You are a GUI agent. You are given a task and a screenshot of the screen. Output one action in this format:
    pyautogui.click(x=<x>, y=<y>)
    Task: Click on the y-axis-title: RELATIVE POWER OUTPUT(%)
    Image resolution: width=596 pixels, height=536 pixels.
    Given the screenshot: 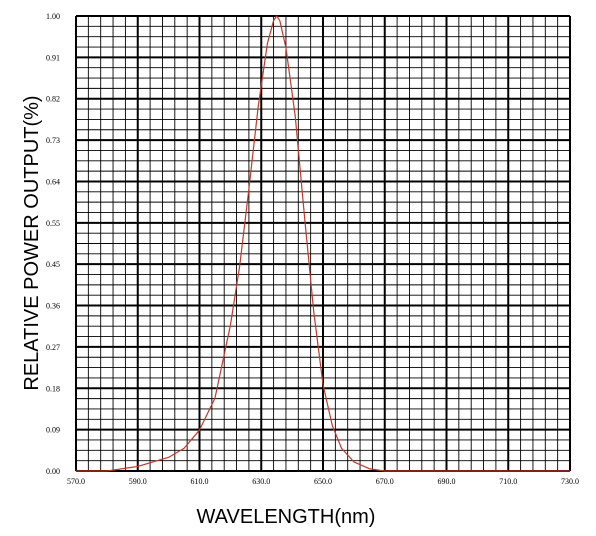 What is the action you would take?
    pyautogui.click(x=32, y=242)
    